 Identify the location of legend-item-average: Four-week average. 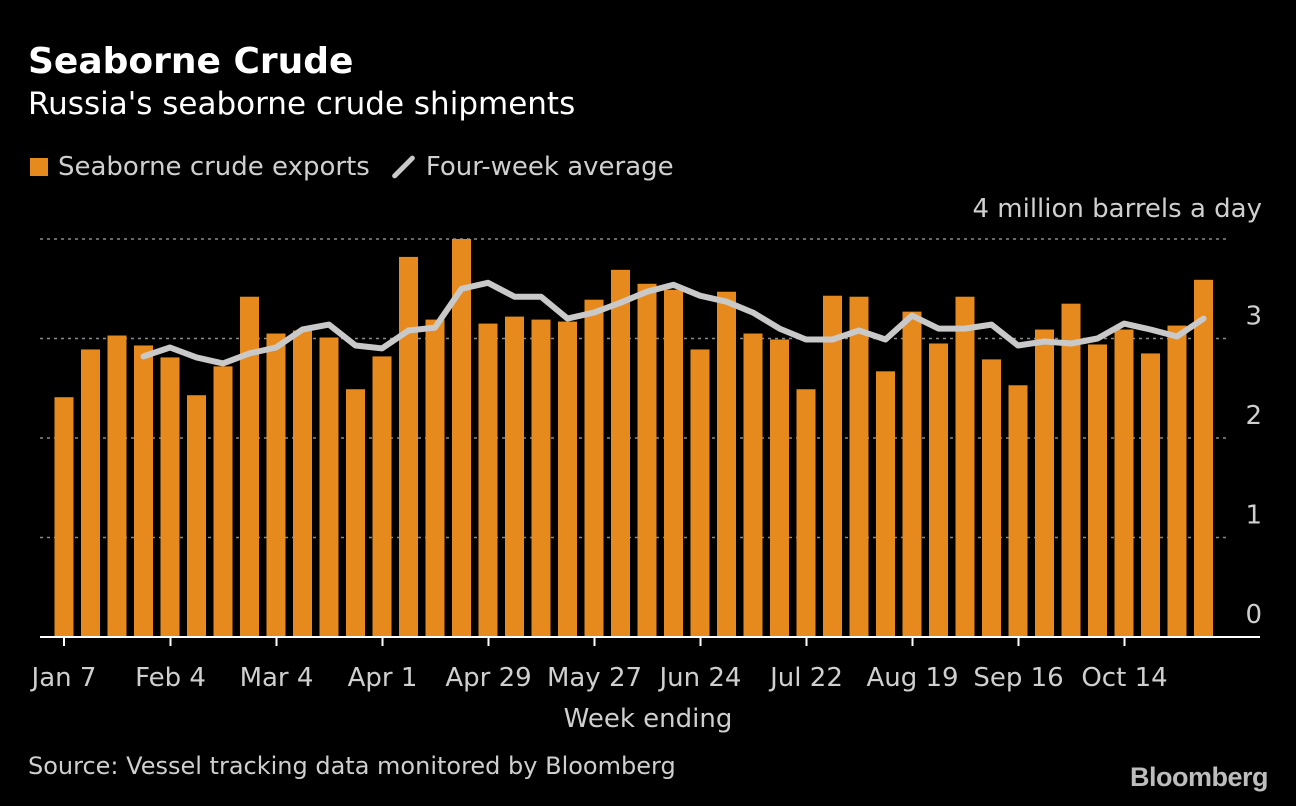
(532, 167).